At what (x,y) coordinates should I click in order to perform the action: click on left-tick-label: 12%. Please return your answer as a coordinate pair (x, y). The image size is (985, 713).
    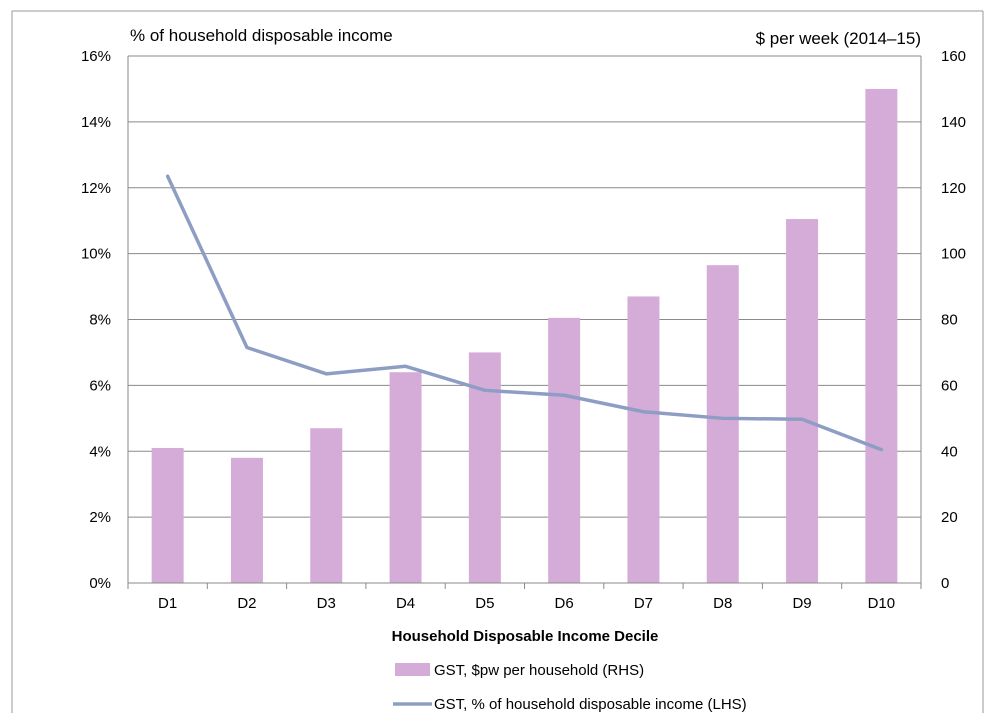
    Looking at the image, I should click on (96, 188).